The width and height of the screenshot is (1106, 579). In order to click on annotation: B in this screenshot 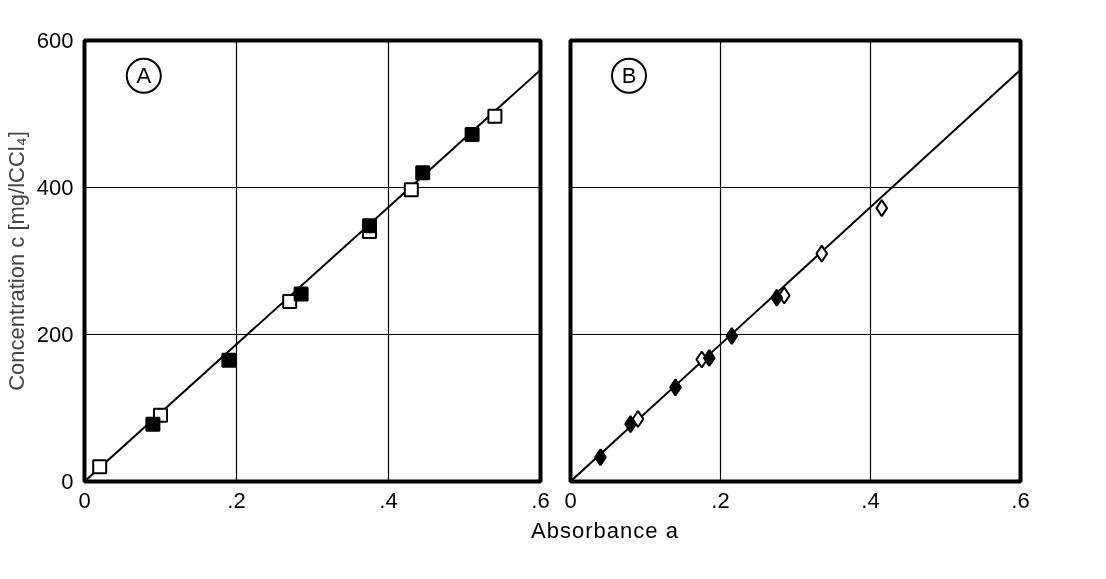, I will do `click(629, 76)`.